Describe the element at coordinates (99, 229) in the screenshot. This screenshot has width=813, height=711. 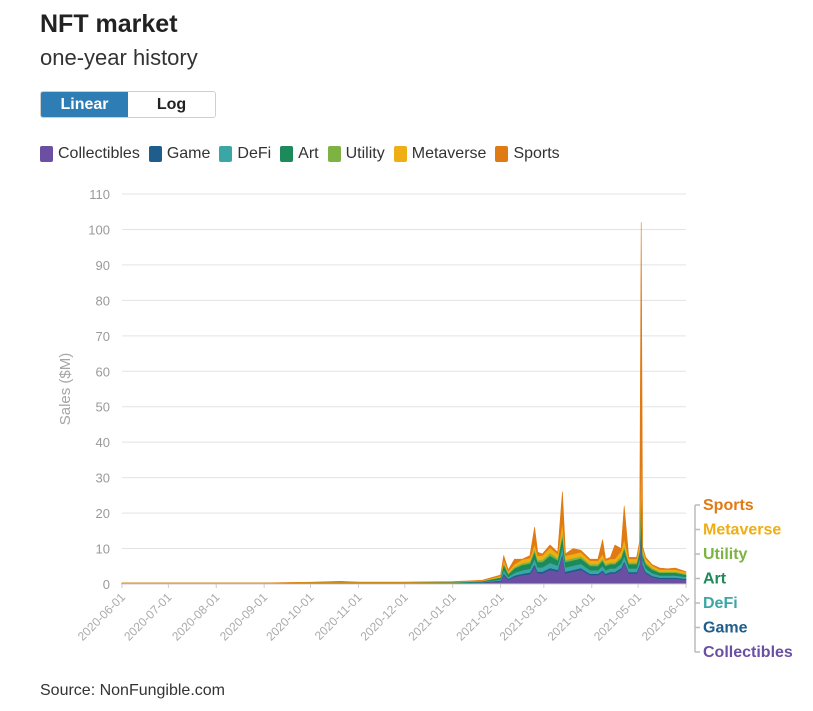
I see `y-tick-label: 100` at that location.